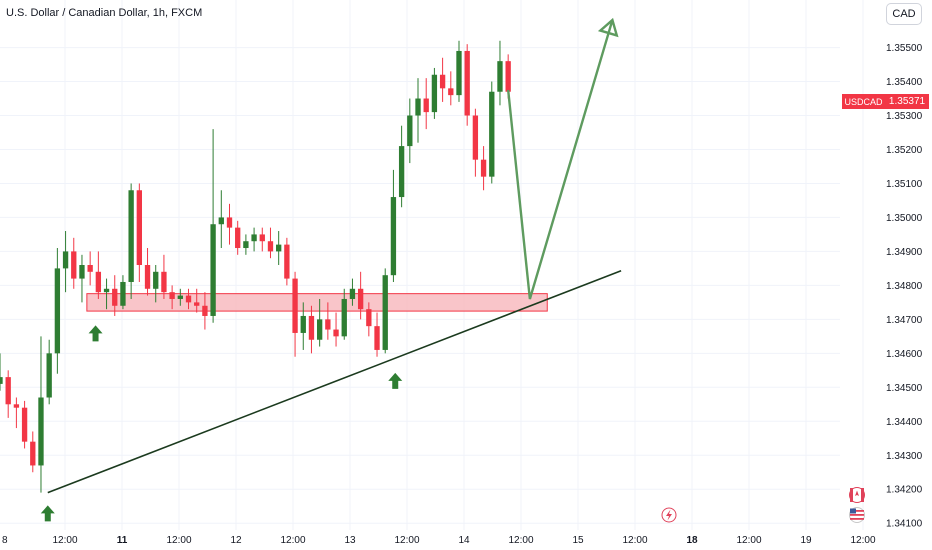 This screenshot has width=932, height=550. I want to click on chart-title: U.S. Dollar / Canadian Dollar, 1h, FXCM, so click(104, 13).